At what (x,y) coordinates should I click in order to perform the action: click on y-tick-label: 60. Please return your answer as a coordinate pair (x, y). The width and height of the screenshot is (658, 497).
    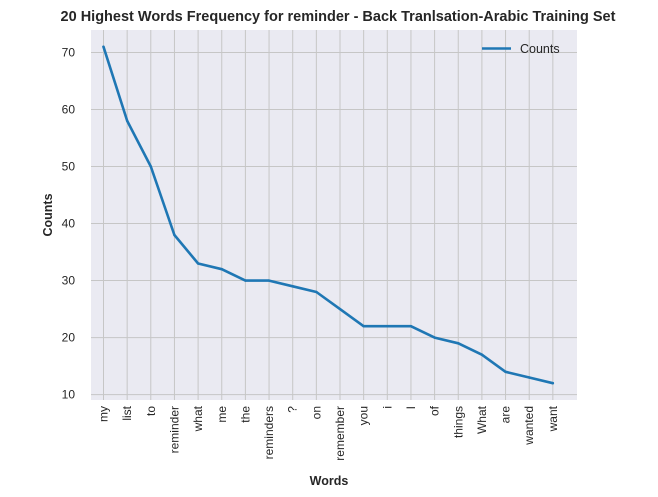
    Looking at the image, I should click on (69, 110).